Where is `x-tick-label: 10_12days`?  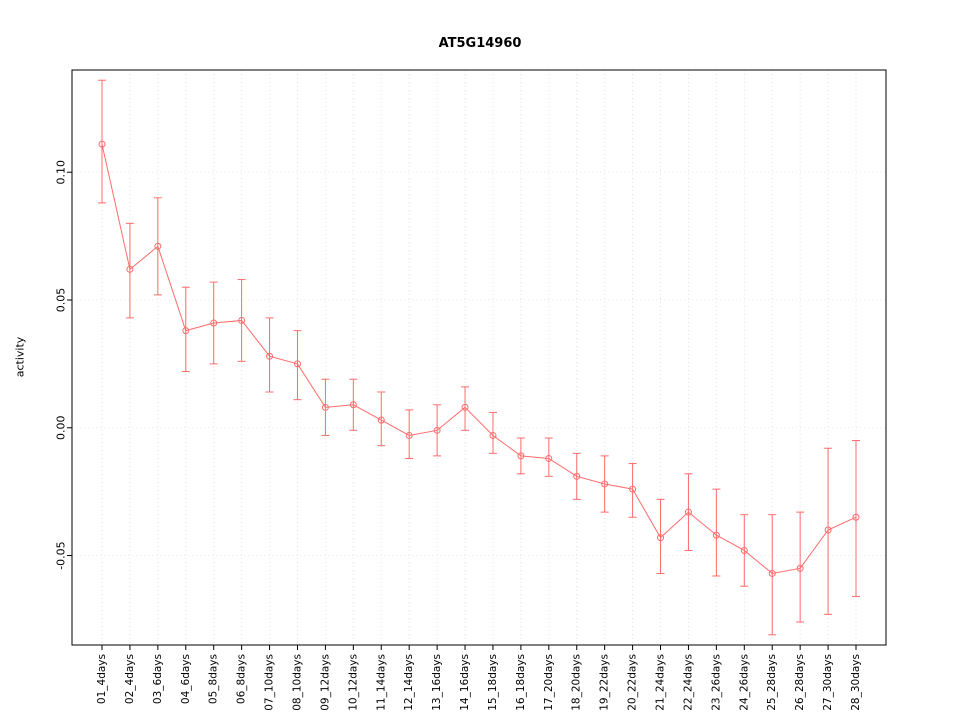
x-tick-label: 10_12days is located at coordinates (353, 682).